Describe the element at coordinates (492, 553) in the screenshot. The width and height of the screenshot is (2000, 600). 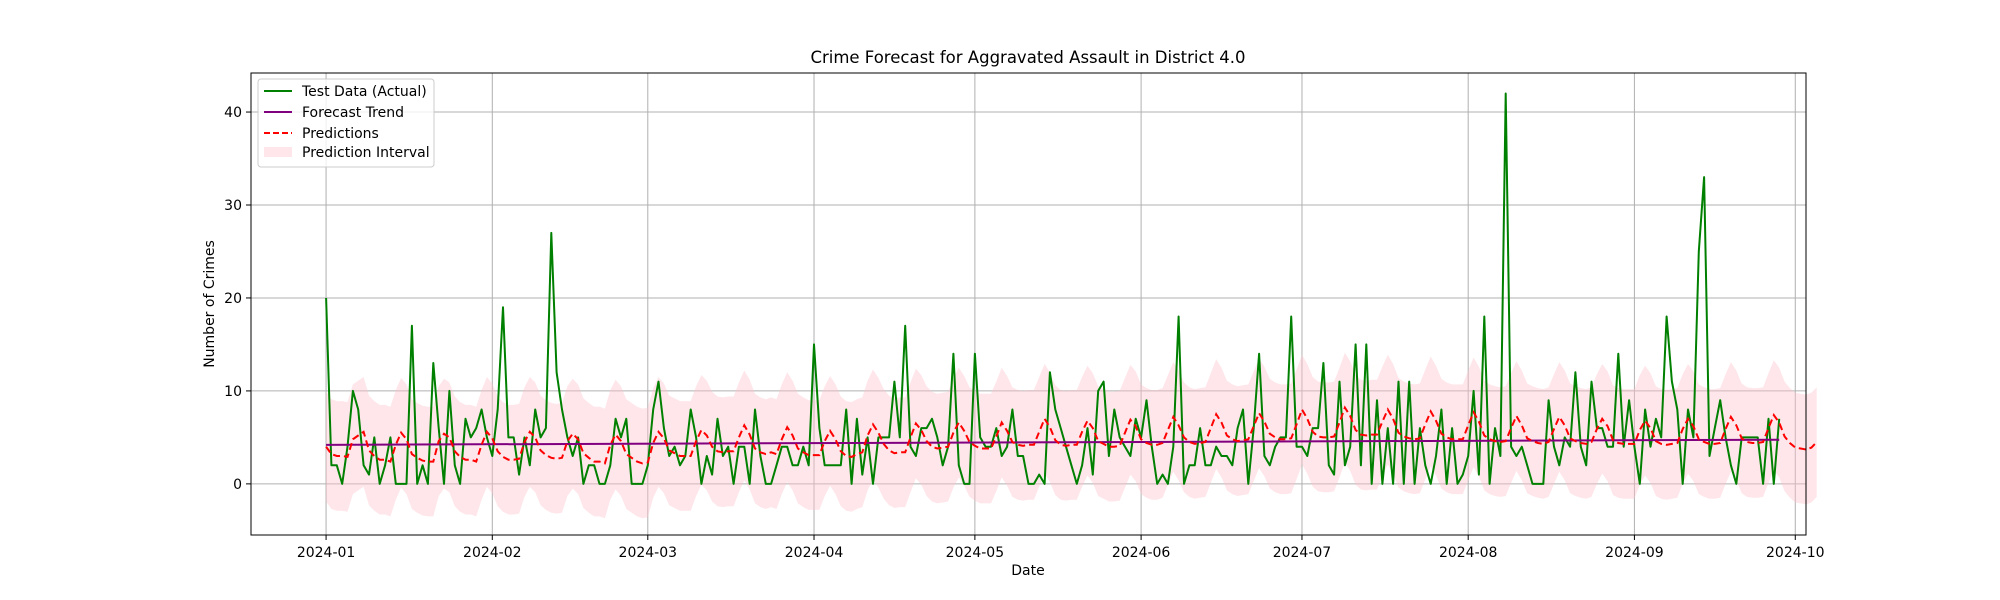
I see `x-tick-label: 2024-02` at that location.